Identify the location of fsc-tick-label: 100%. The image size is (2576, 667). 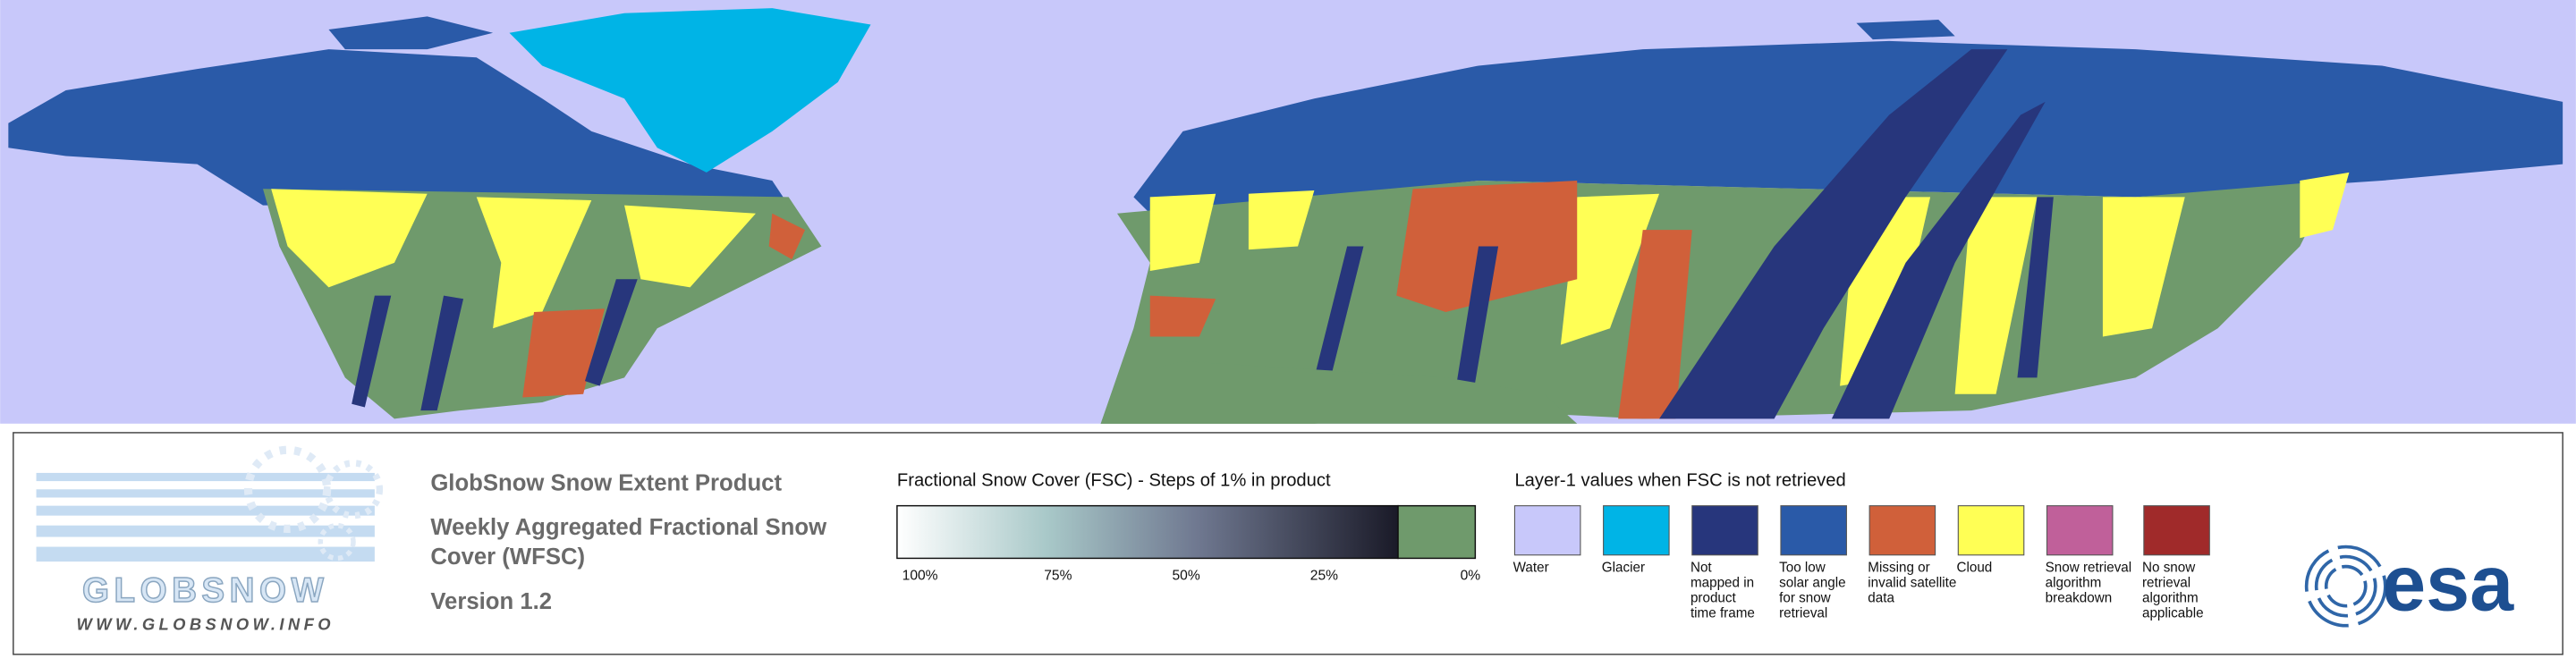
(920, 576).